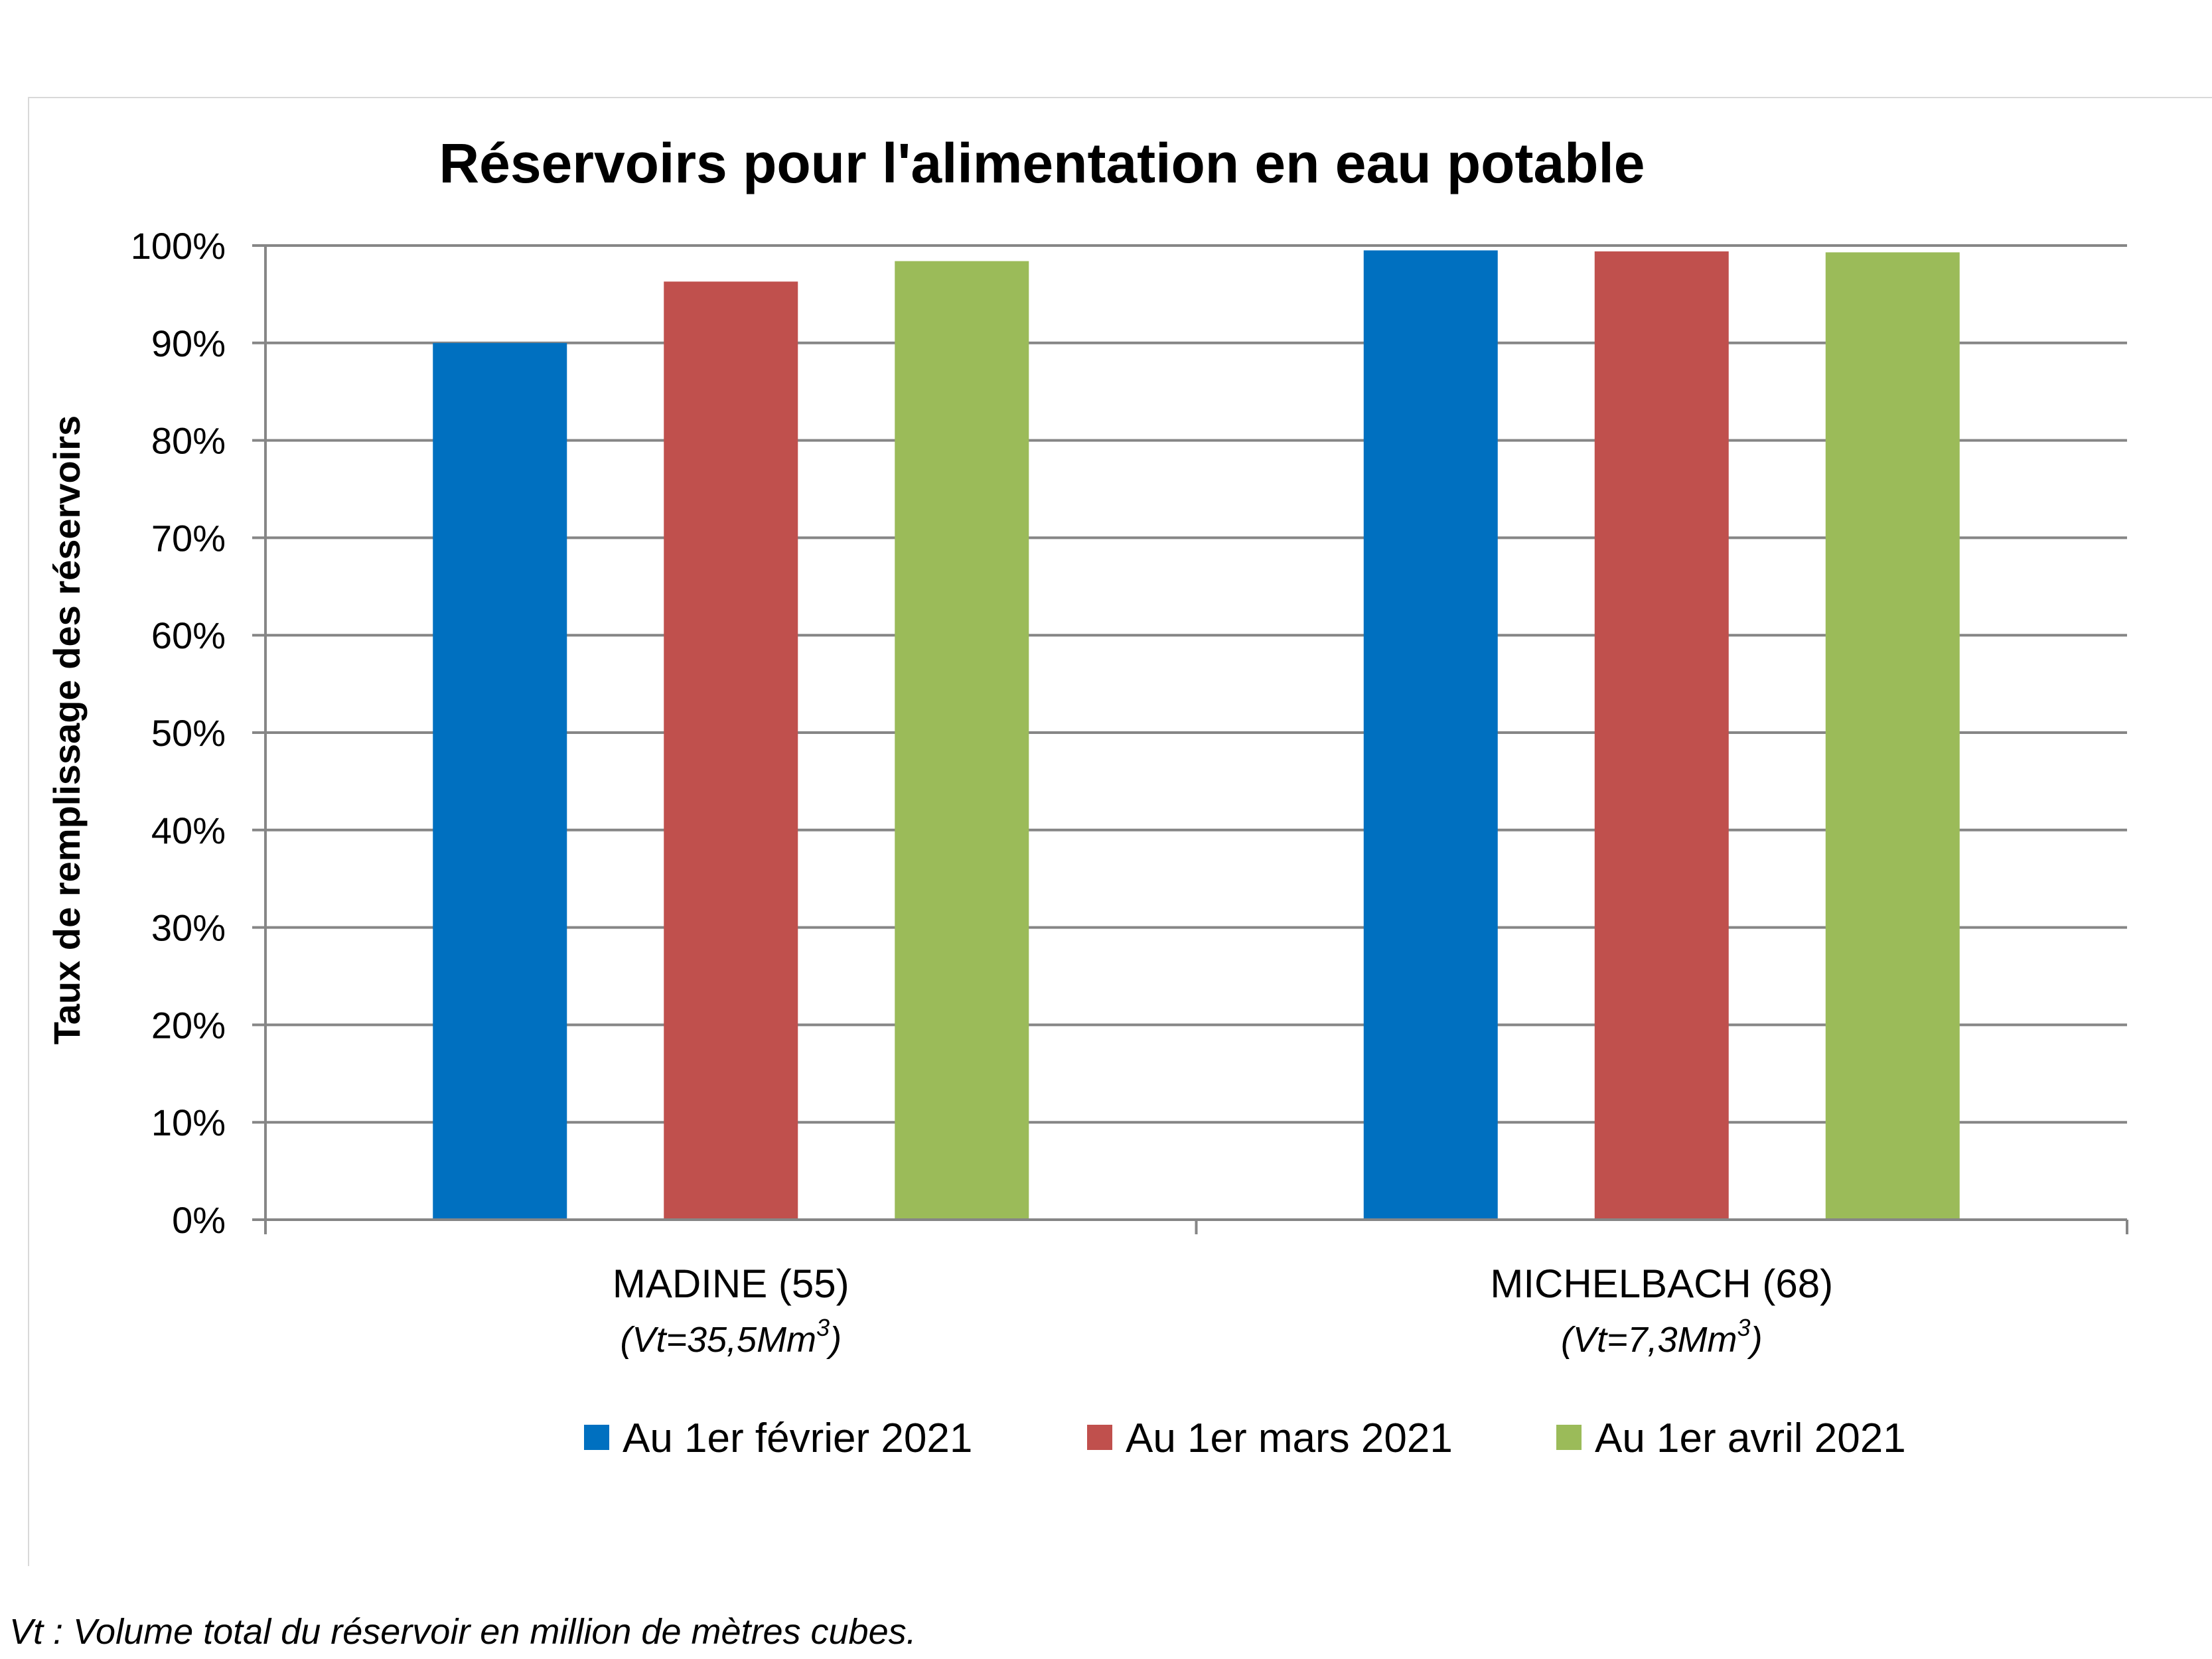 This screenshot has height=1659, width=2212. I want to click on y-tick-label: 50%, so click(188, 733).